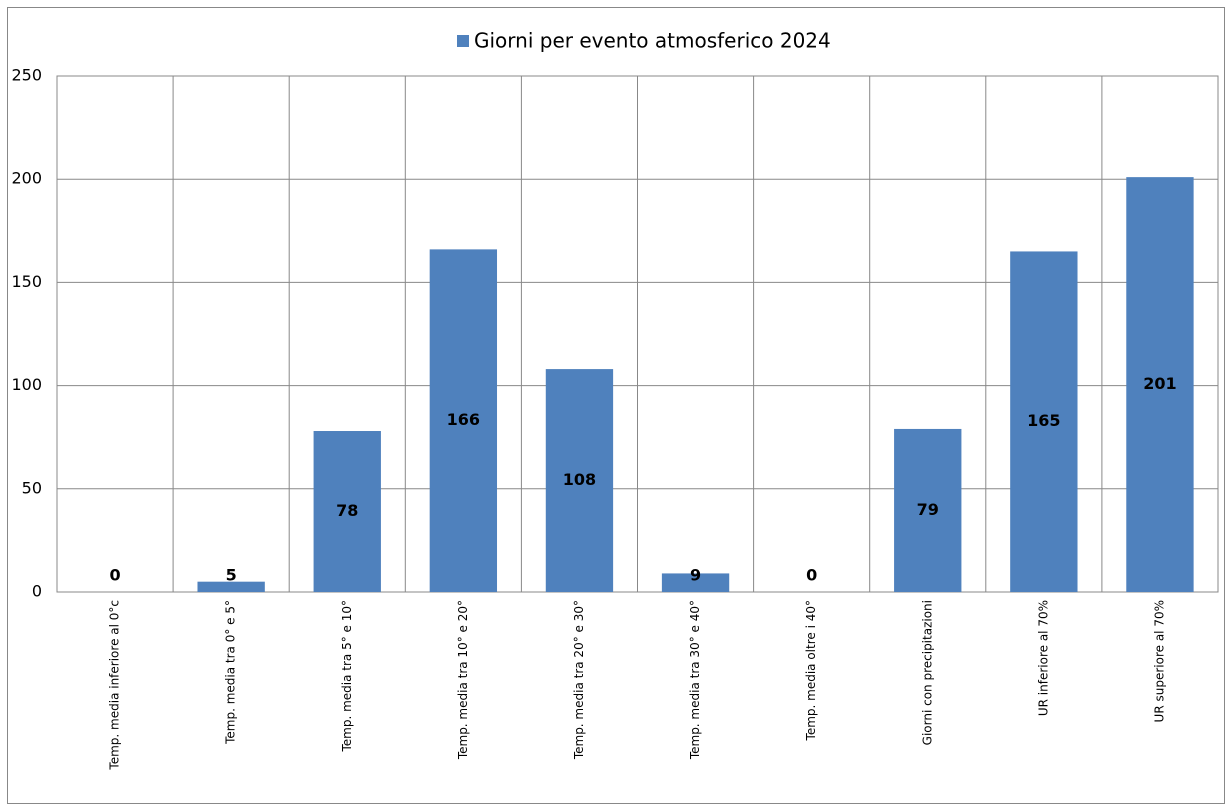  I want to click on y-tick-label: 50, so click(32, 487).